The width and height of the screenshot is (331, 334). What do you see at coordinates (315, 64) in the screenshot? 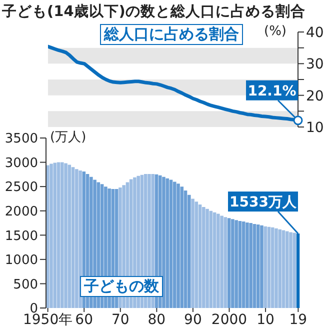
I see `y-tick-label: 30` at bounding box center [315, 64].